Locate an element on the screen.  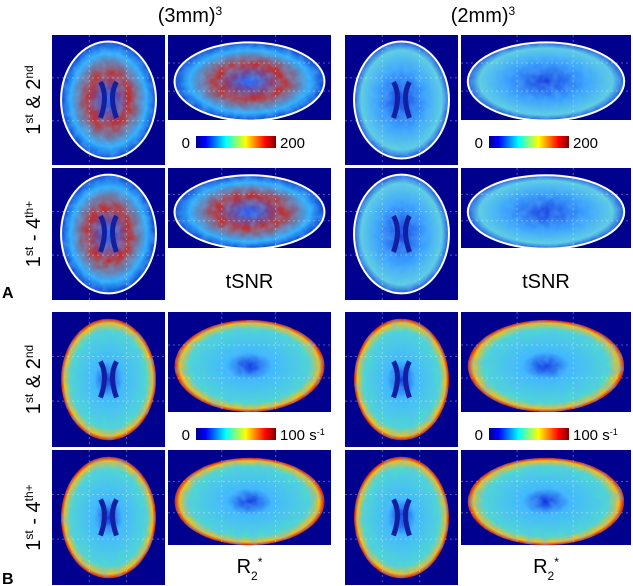
column-header-part: (3mm) is located at coordinates (187, 16).